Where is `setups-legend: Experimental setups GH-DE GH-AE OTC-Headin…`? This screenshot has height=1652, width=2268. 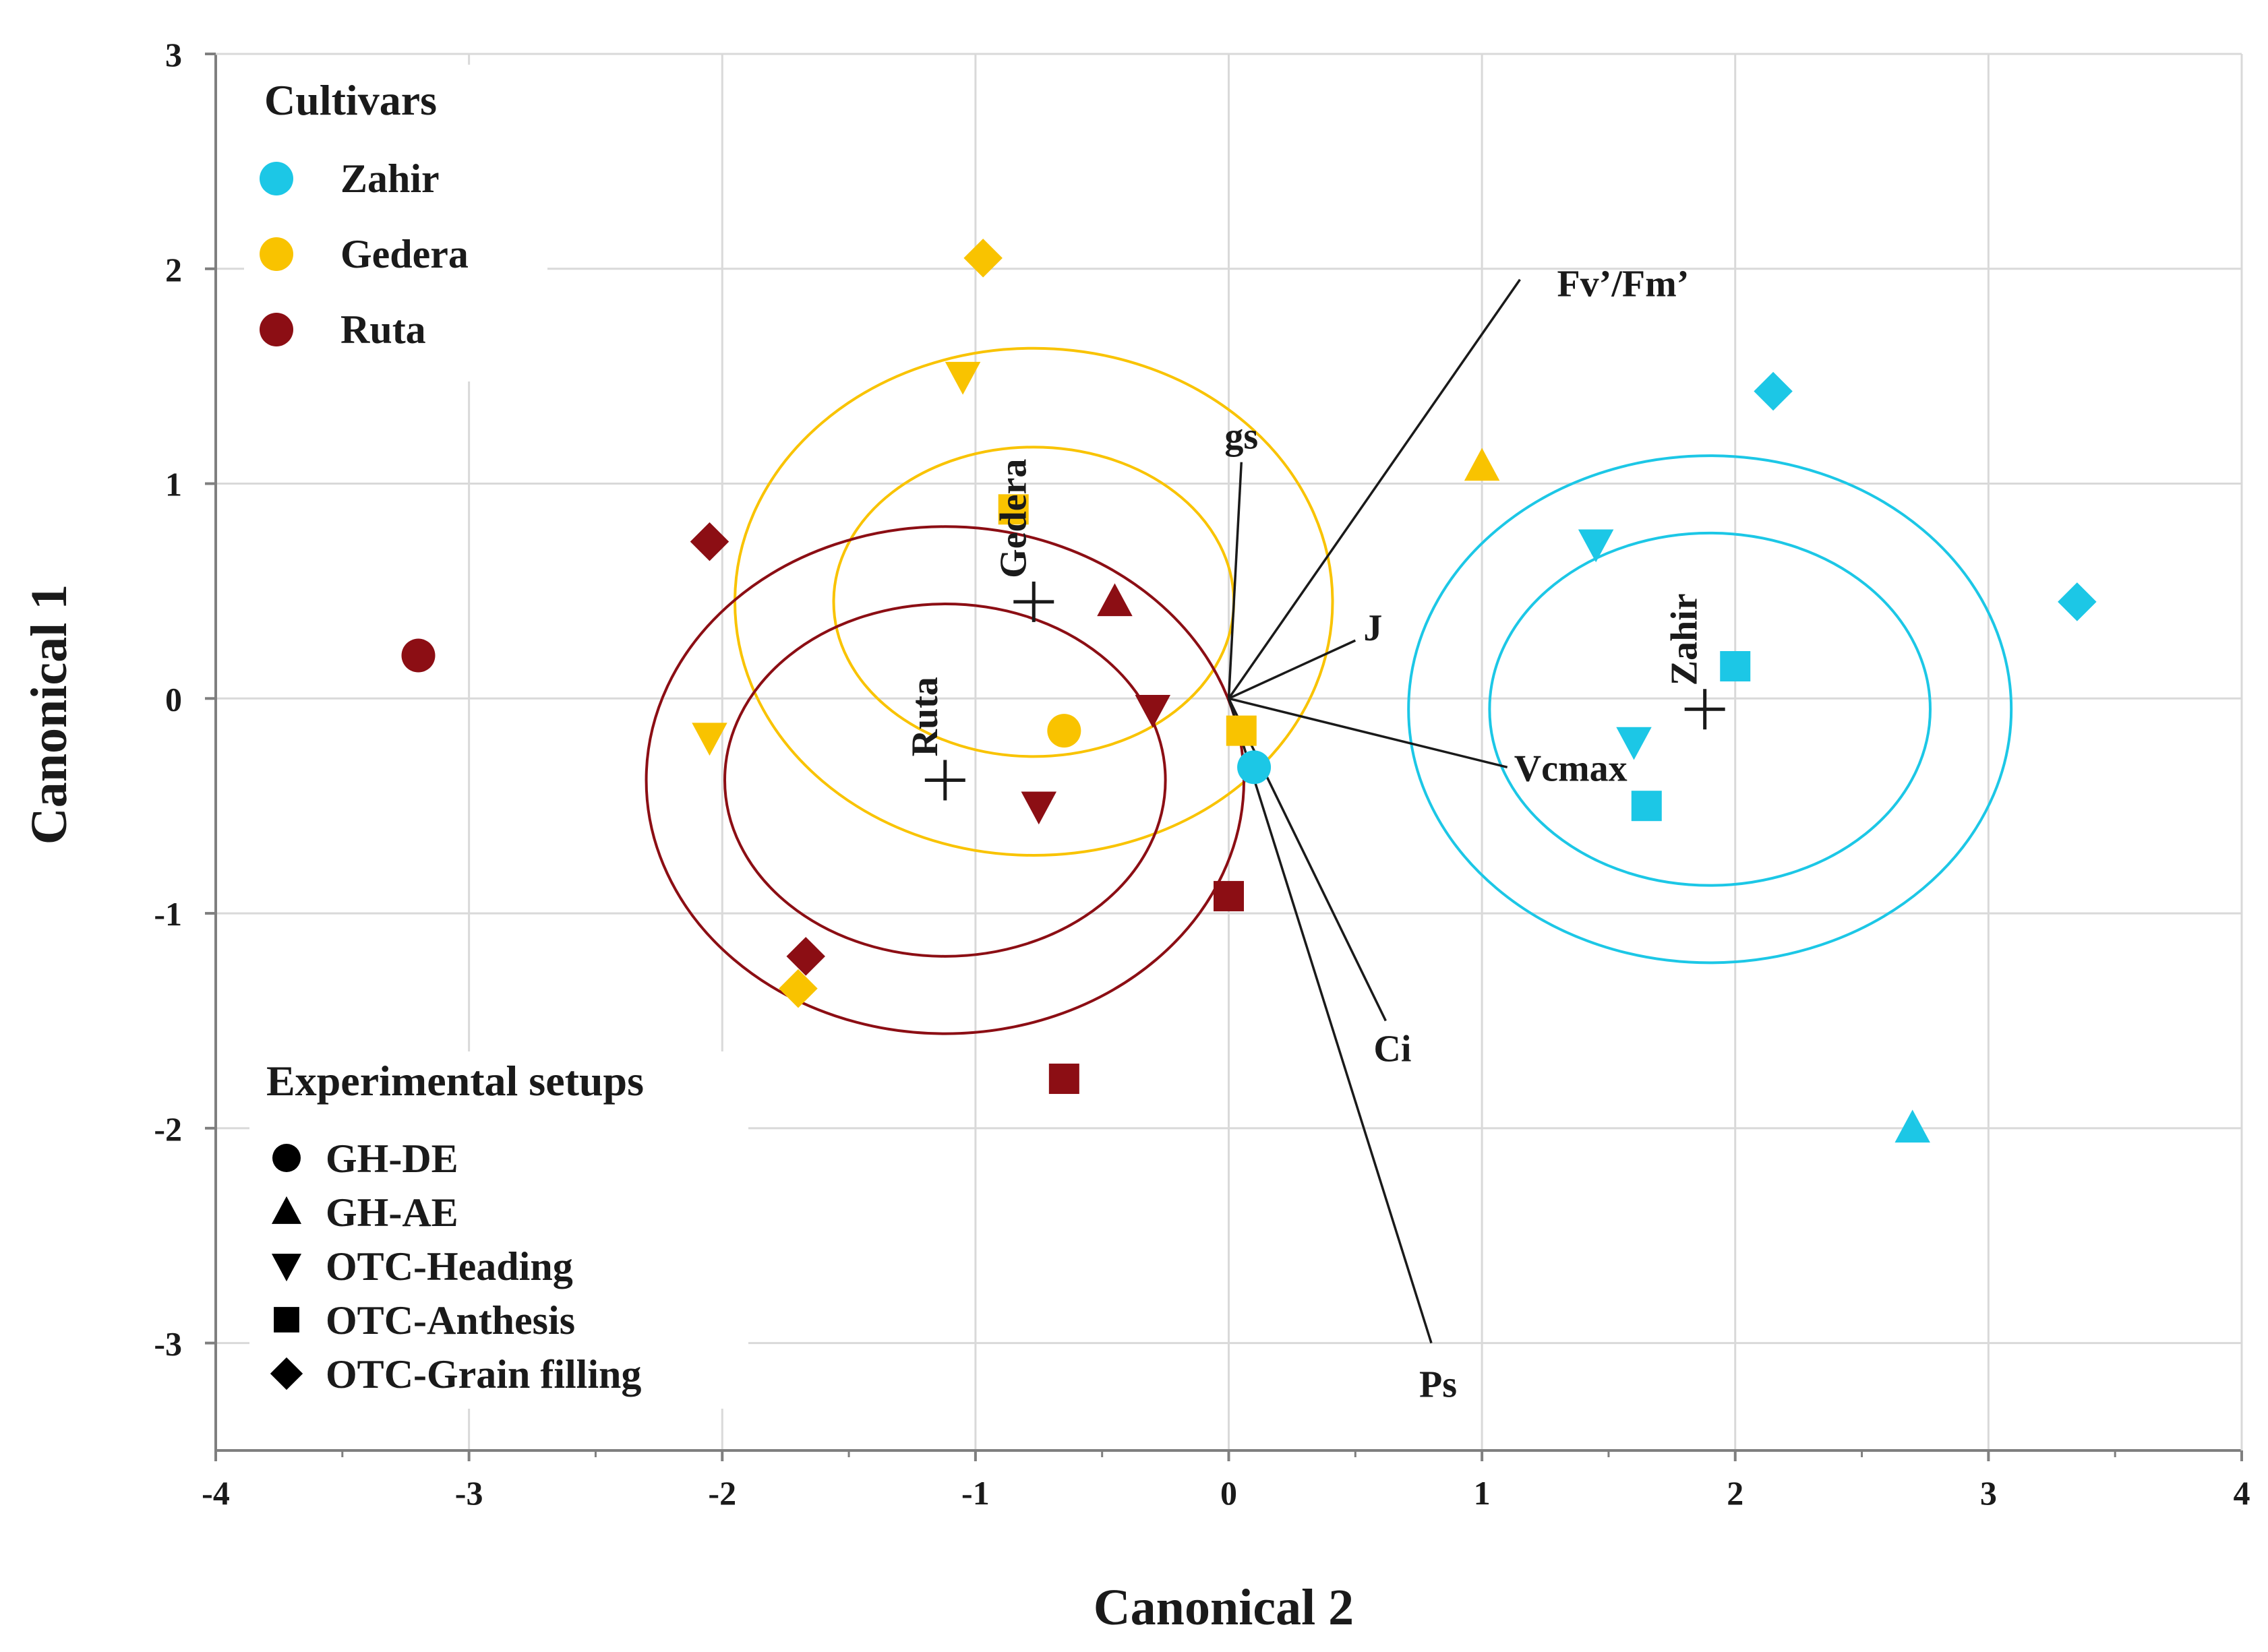 setups-legend: Experimental setups GH-DE GH-AE OTC-Headin… is located at coordinates (498, 1230).